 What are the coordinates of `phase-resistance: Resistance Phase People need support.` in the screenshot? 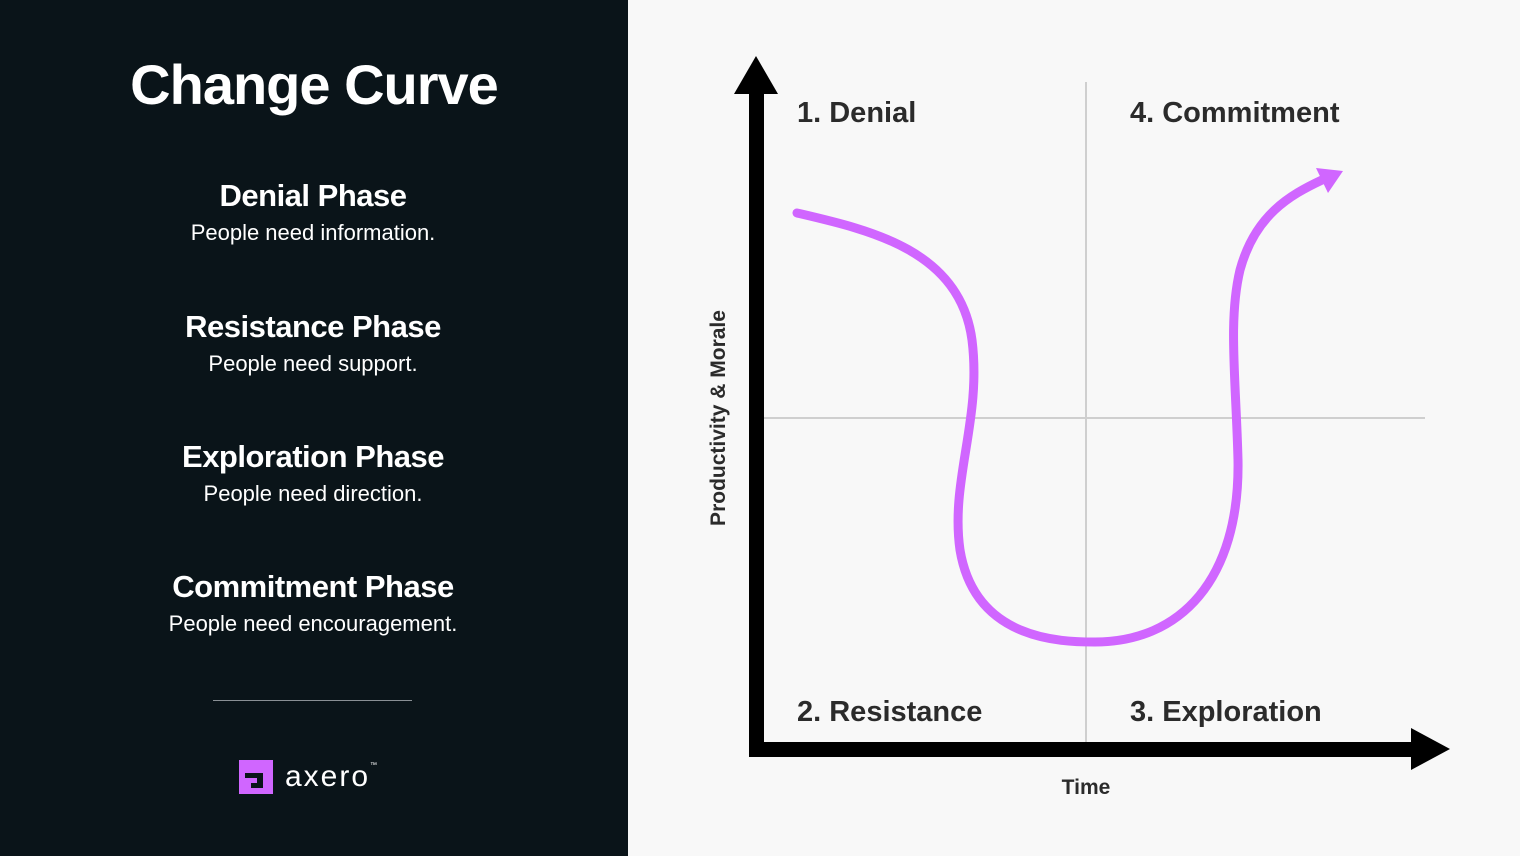 It's located at (313, 343).